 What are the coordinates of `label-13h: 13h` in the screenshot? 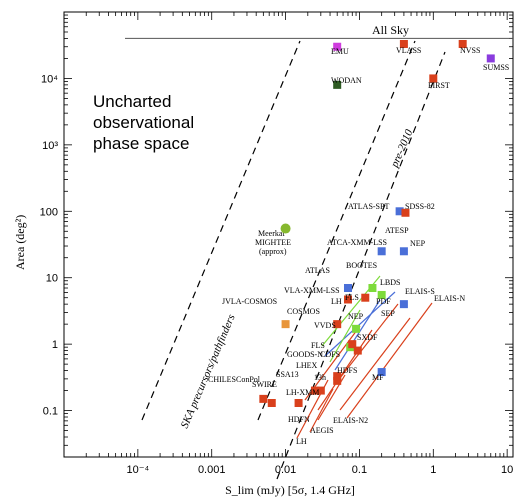 It's located at (320, 377).